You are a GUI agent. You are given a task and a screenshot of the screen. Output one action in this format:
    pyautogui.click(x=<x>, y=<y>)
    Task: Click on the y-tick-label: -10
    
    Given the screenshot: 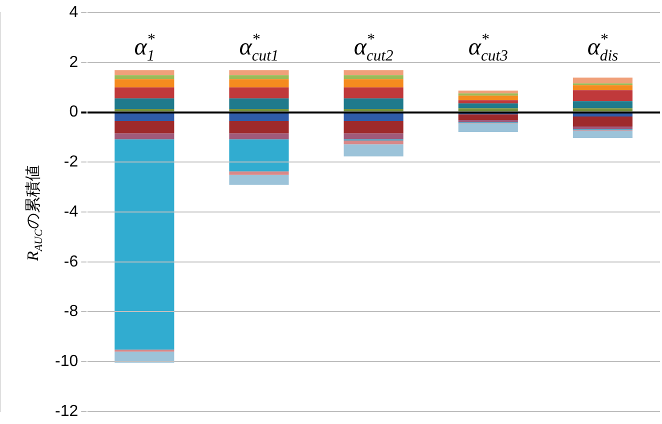 What is the action you would take?
    pyautogui.click(x=66, y=361)
    